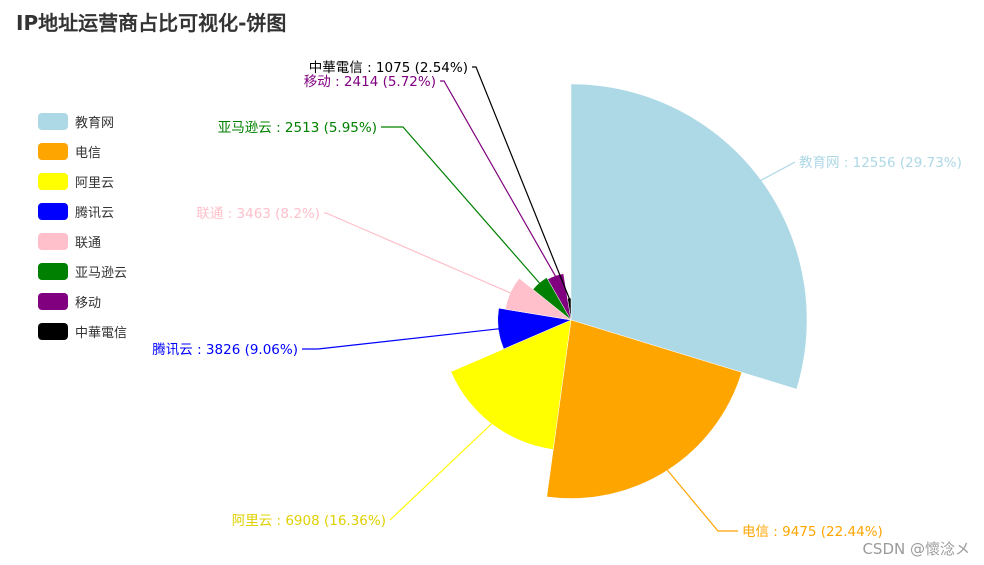 The height and width of the screenshot is (565, 984). What do you see at coordinates (101, 273) in the screenshot?
I see `legend-label: 亚马逊云` at bounding box center [101, 273].